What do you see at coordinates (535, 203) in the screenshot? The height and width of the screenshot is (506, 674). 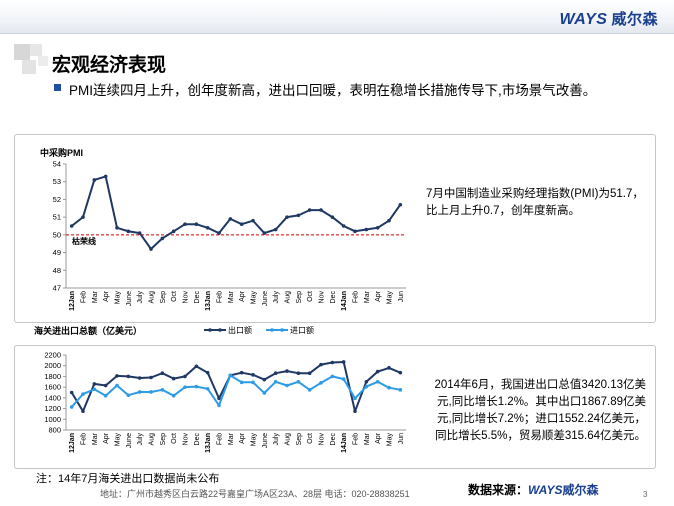 I see `pmi-note: 7月中国制造业采购经理指数(PMI)为51.7， 比上月上升0.7，创年度新高。` at bounding box center [535, 203].